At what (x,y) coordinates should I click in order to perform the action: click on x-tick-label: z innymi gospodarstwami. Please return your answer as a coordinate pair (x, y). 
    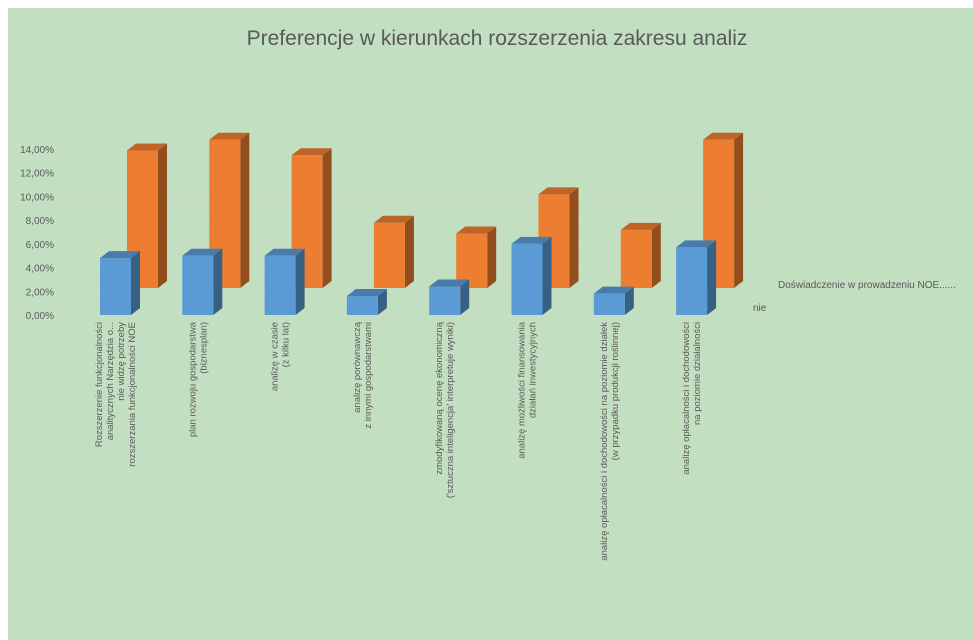
    Looking at the image, I should click on (368, 375).